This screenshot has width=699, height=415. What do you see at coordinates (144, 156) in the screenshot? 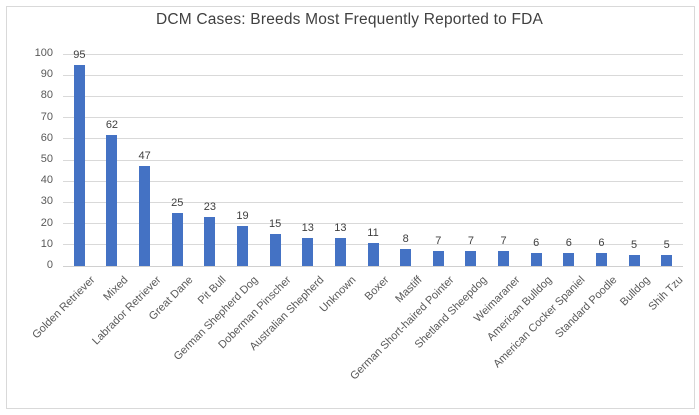
I see `bar-value-label: 47` at bounding box center [144, 156].